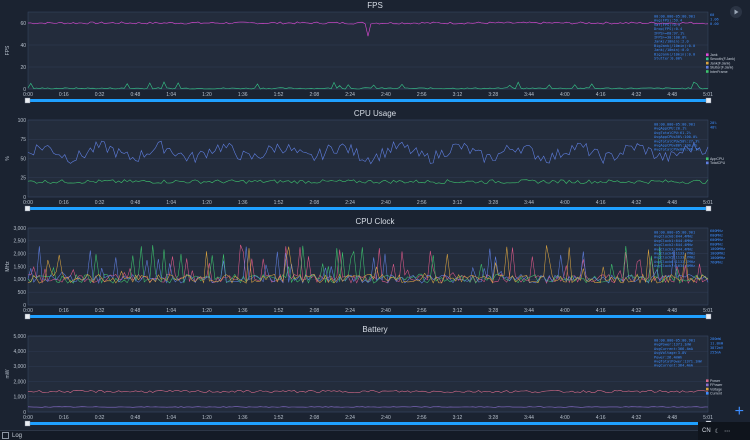 Image resolution: width=750 pixels, height=440 pixels. I want to click on stat-line-fps: Jank(/10min):2.0, so click(671, 42).